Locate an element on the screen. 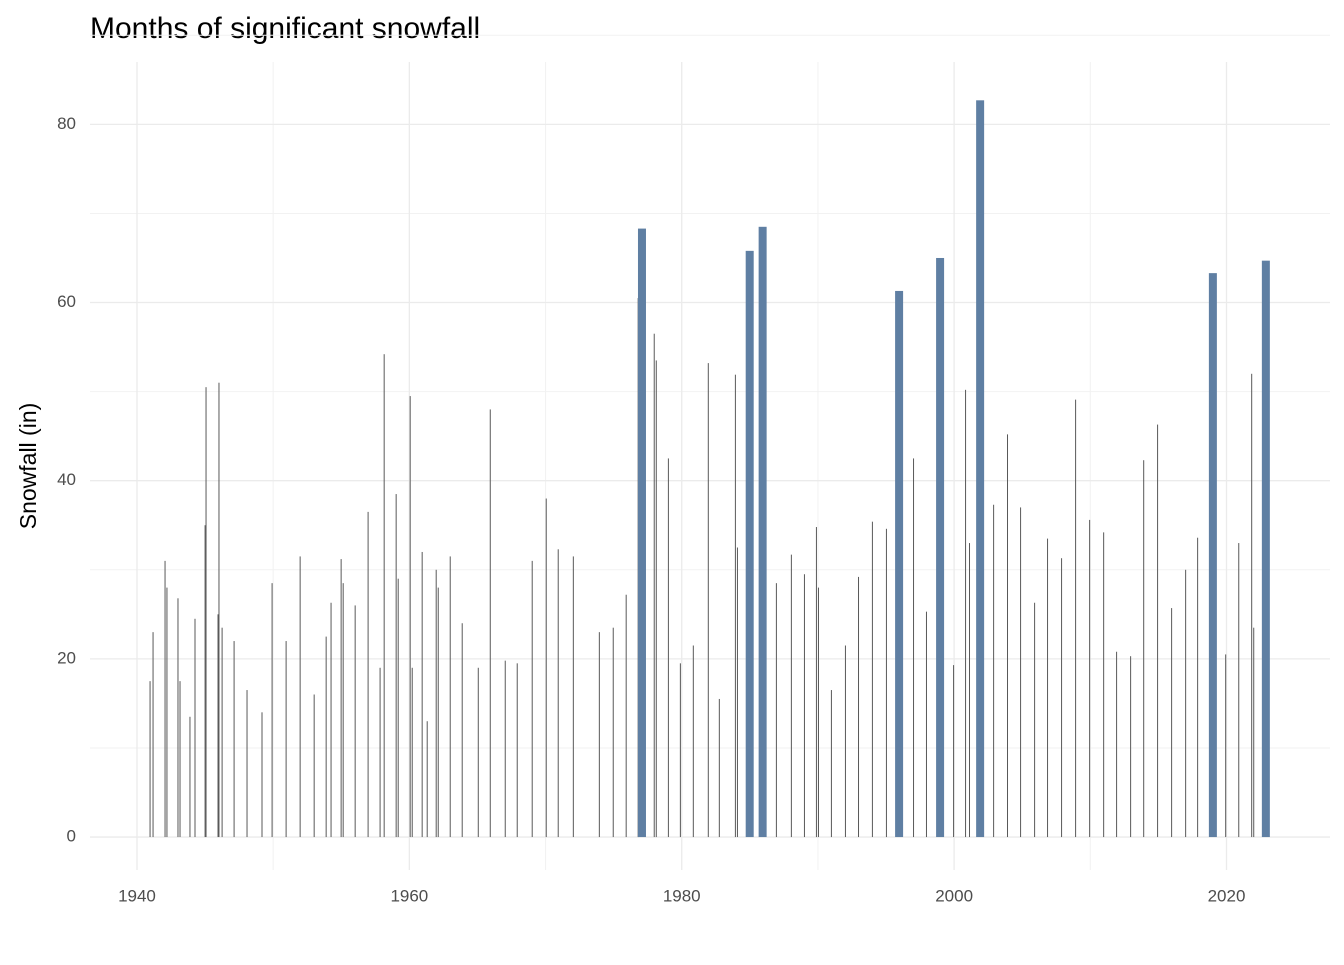 This screenshot has height=965, width=1344. x-tick-label: 2000 is located at coordinates (954, 895).